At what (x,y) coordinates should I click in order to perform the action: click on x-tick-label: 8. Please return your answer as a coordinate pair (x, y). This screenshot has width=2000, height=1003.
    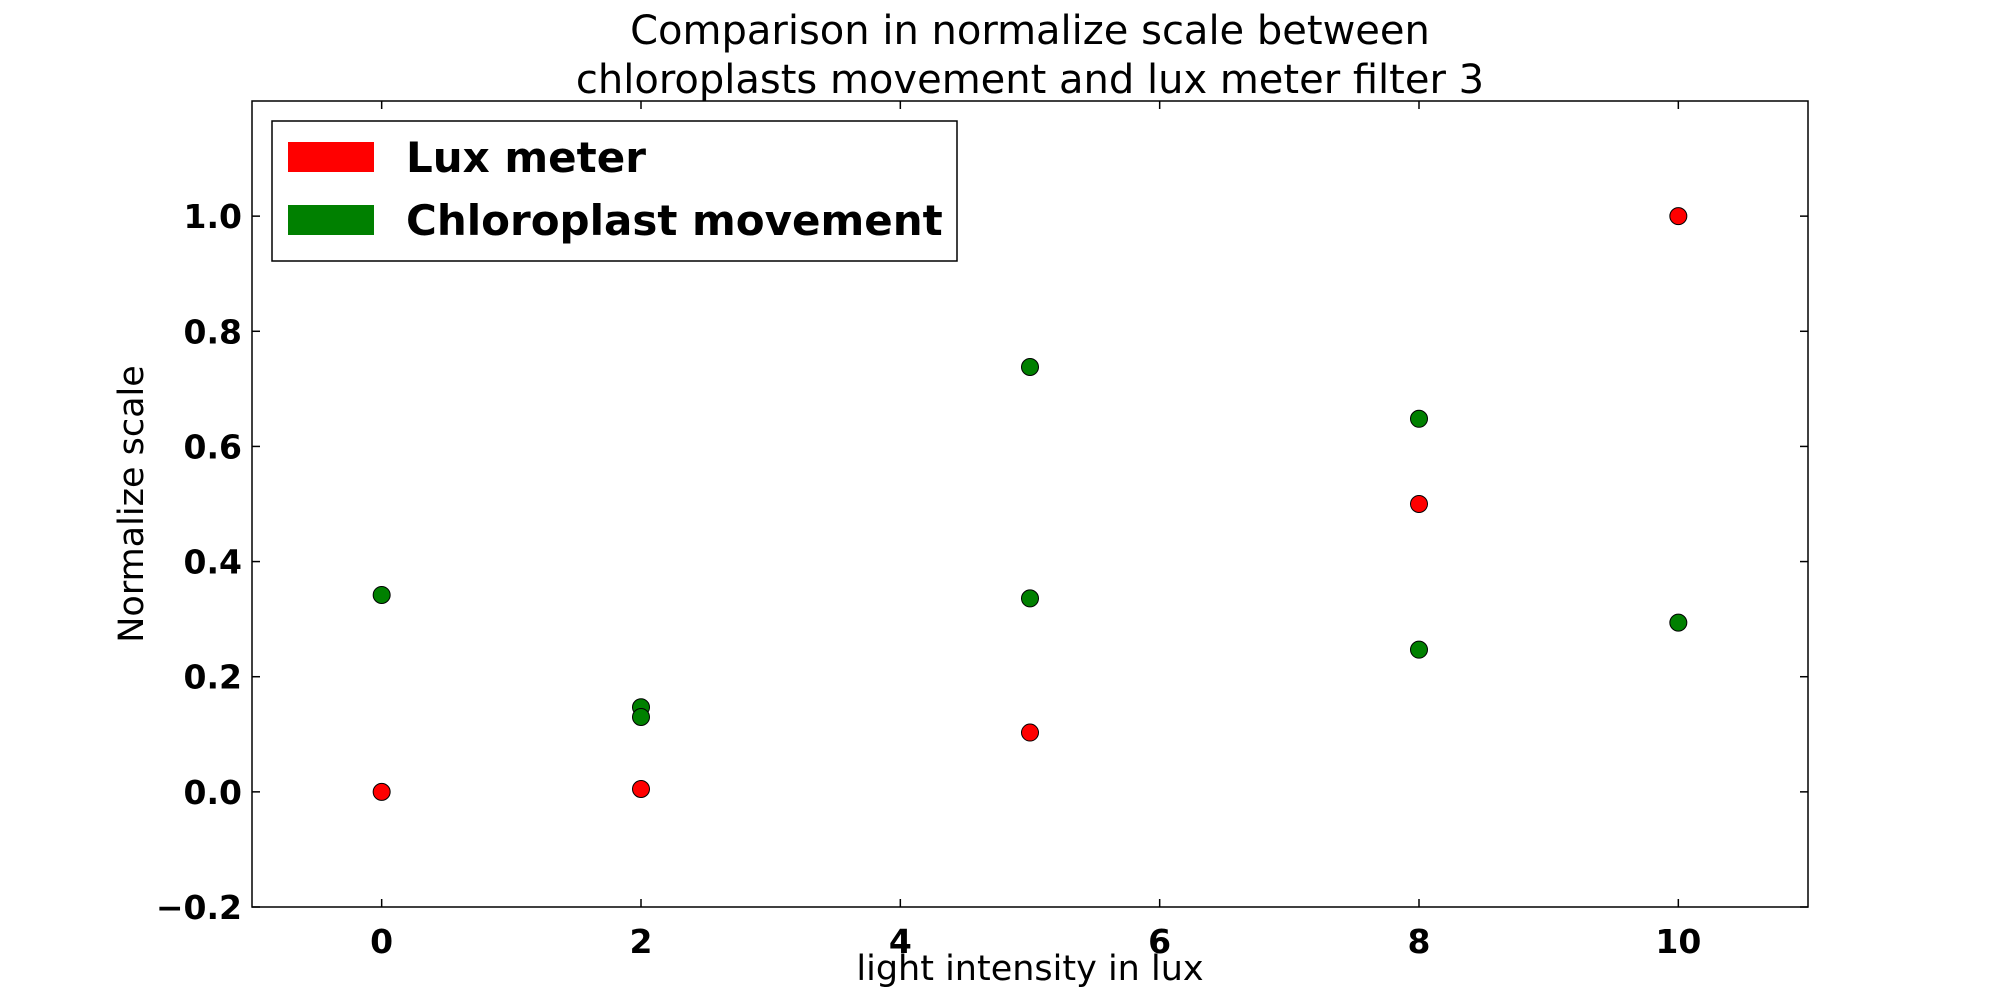
    Looking at the image, I should click on (1419, 941).